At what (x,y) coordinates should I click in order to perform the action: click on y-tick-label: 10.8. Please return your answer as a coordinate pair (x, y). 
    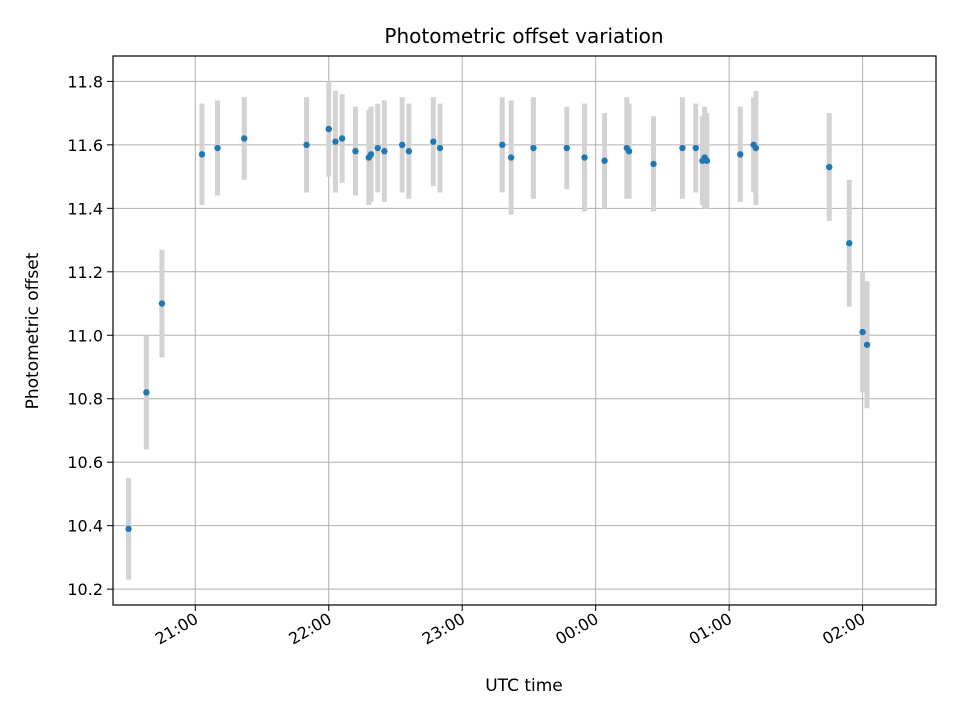
    Looking at the image, I should click on (85, 399).